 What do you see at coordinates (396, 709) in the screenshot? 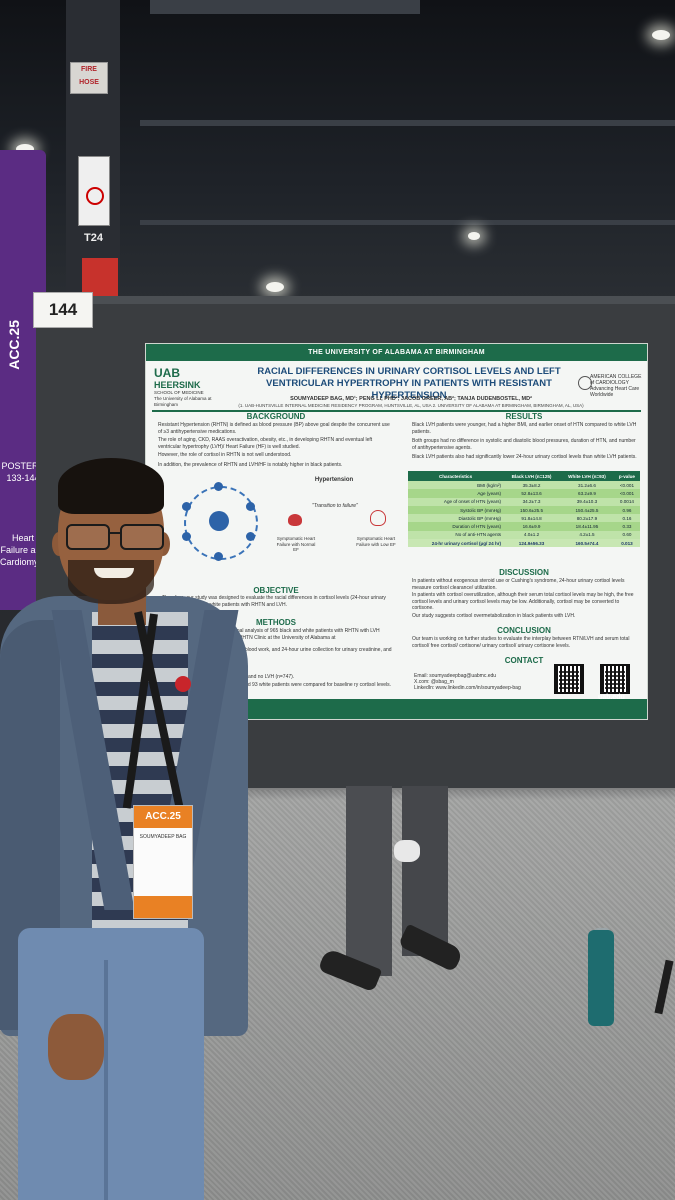
I see `poster-footer` at bounding box center [396, 709].